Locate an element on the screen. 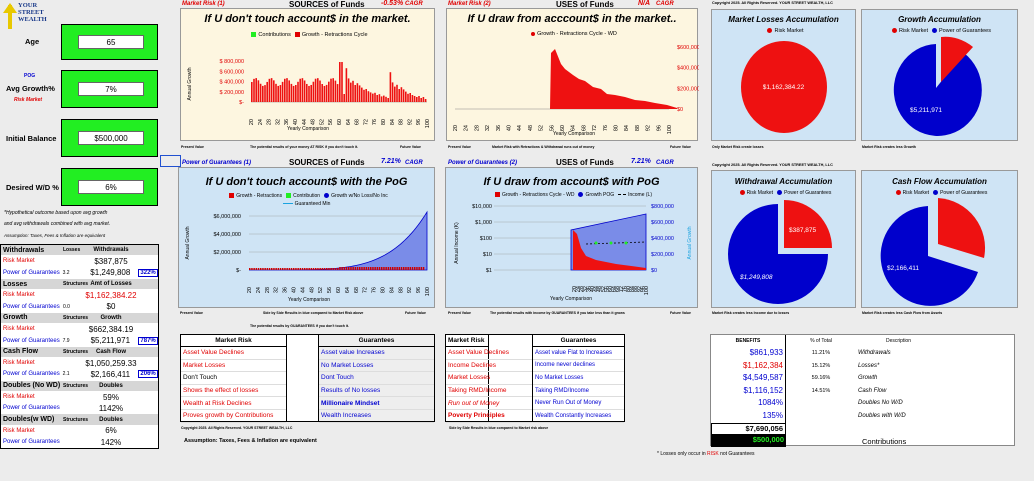  summary-row: Risk Market $1,050,259.33 is located at coordinates (79, 364).